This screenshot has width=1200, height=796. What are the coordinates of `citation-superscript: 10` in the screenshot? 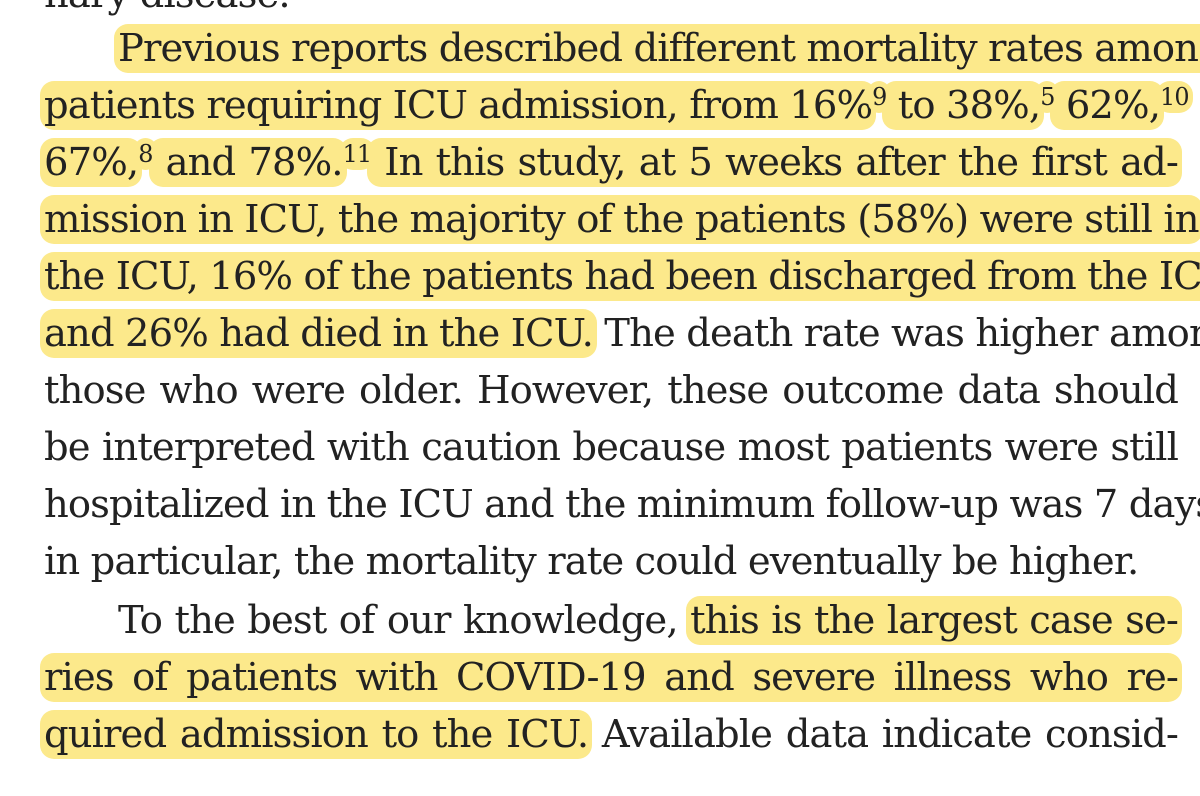 It's located at (1174, 96).